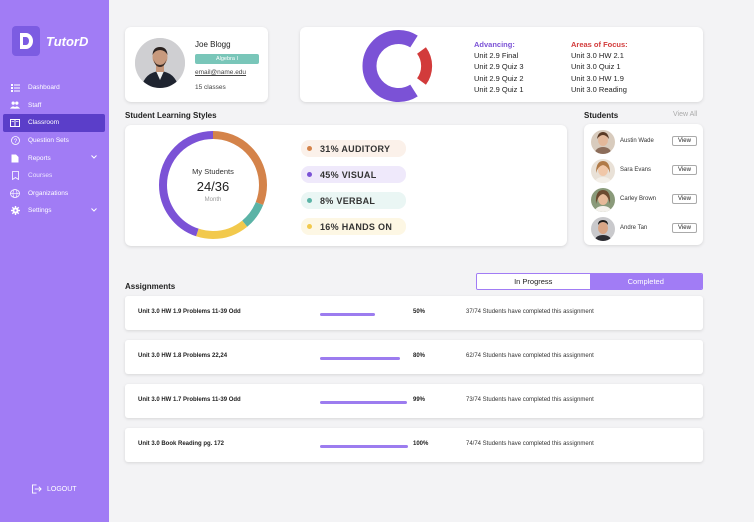 The height and width of the screenshot is (522, 754). What do you see at coordinates (35, 105) in the screenshot?
I see `sidebar-item-label: Staff` at bounding box center [35, 105].